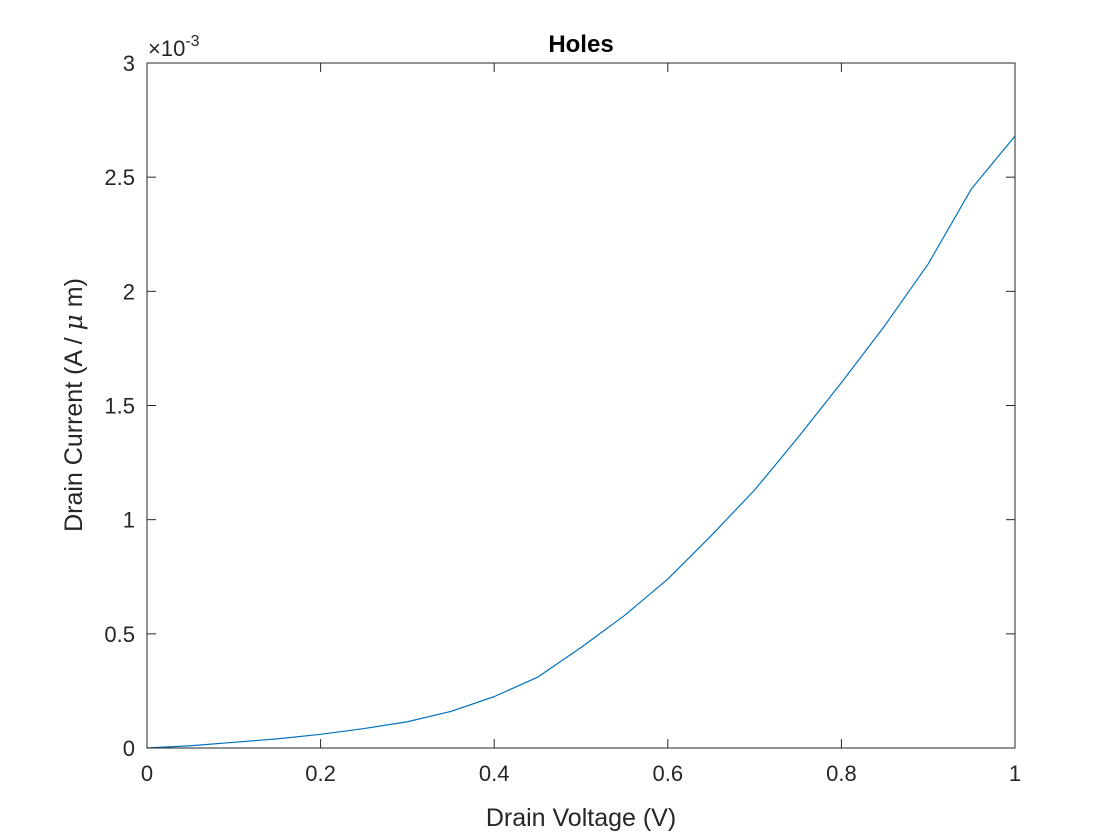 The height and width of the screenshot is (840, 1120). What do you see at coordinates (581, 818) in the screenshot?
I see `x-axis-label: Drain Voltage (V)` at bounding box center [581, 818].